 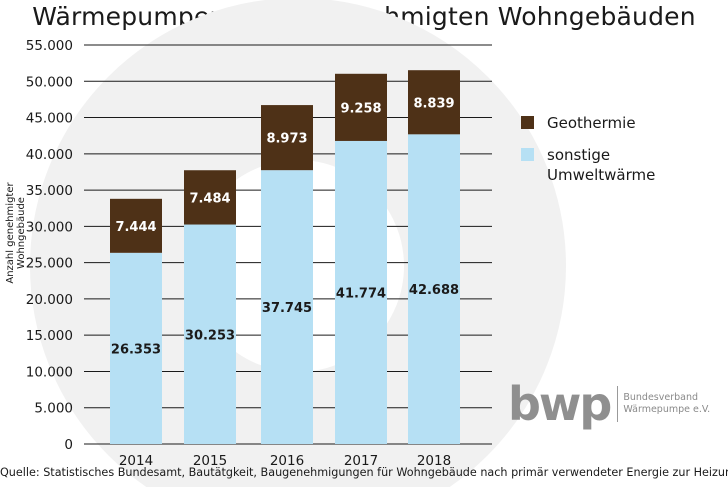 What do you see at coordinates (49, 372) in the screenshot?
I see `y-tick-label: 10.000` at bounding box center [49, 372].